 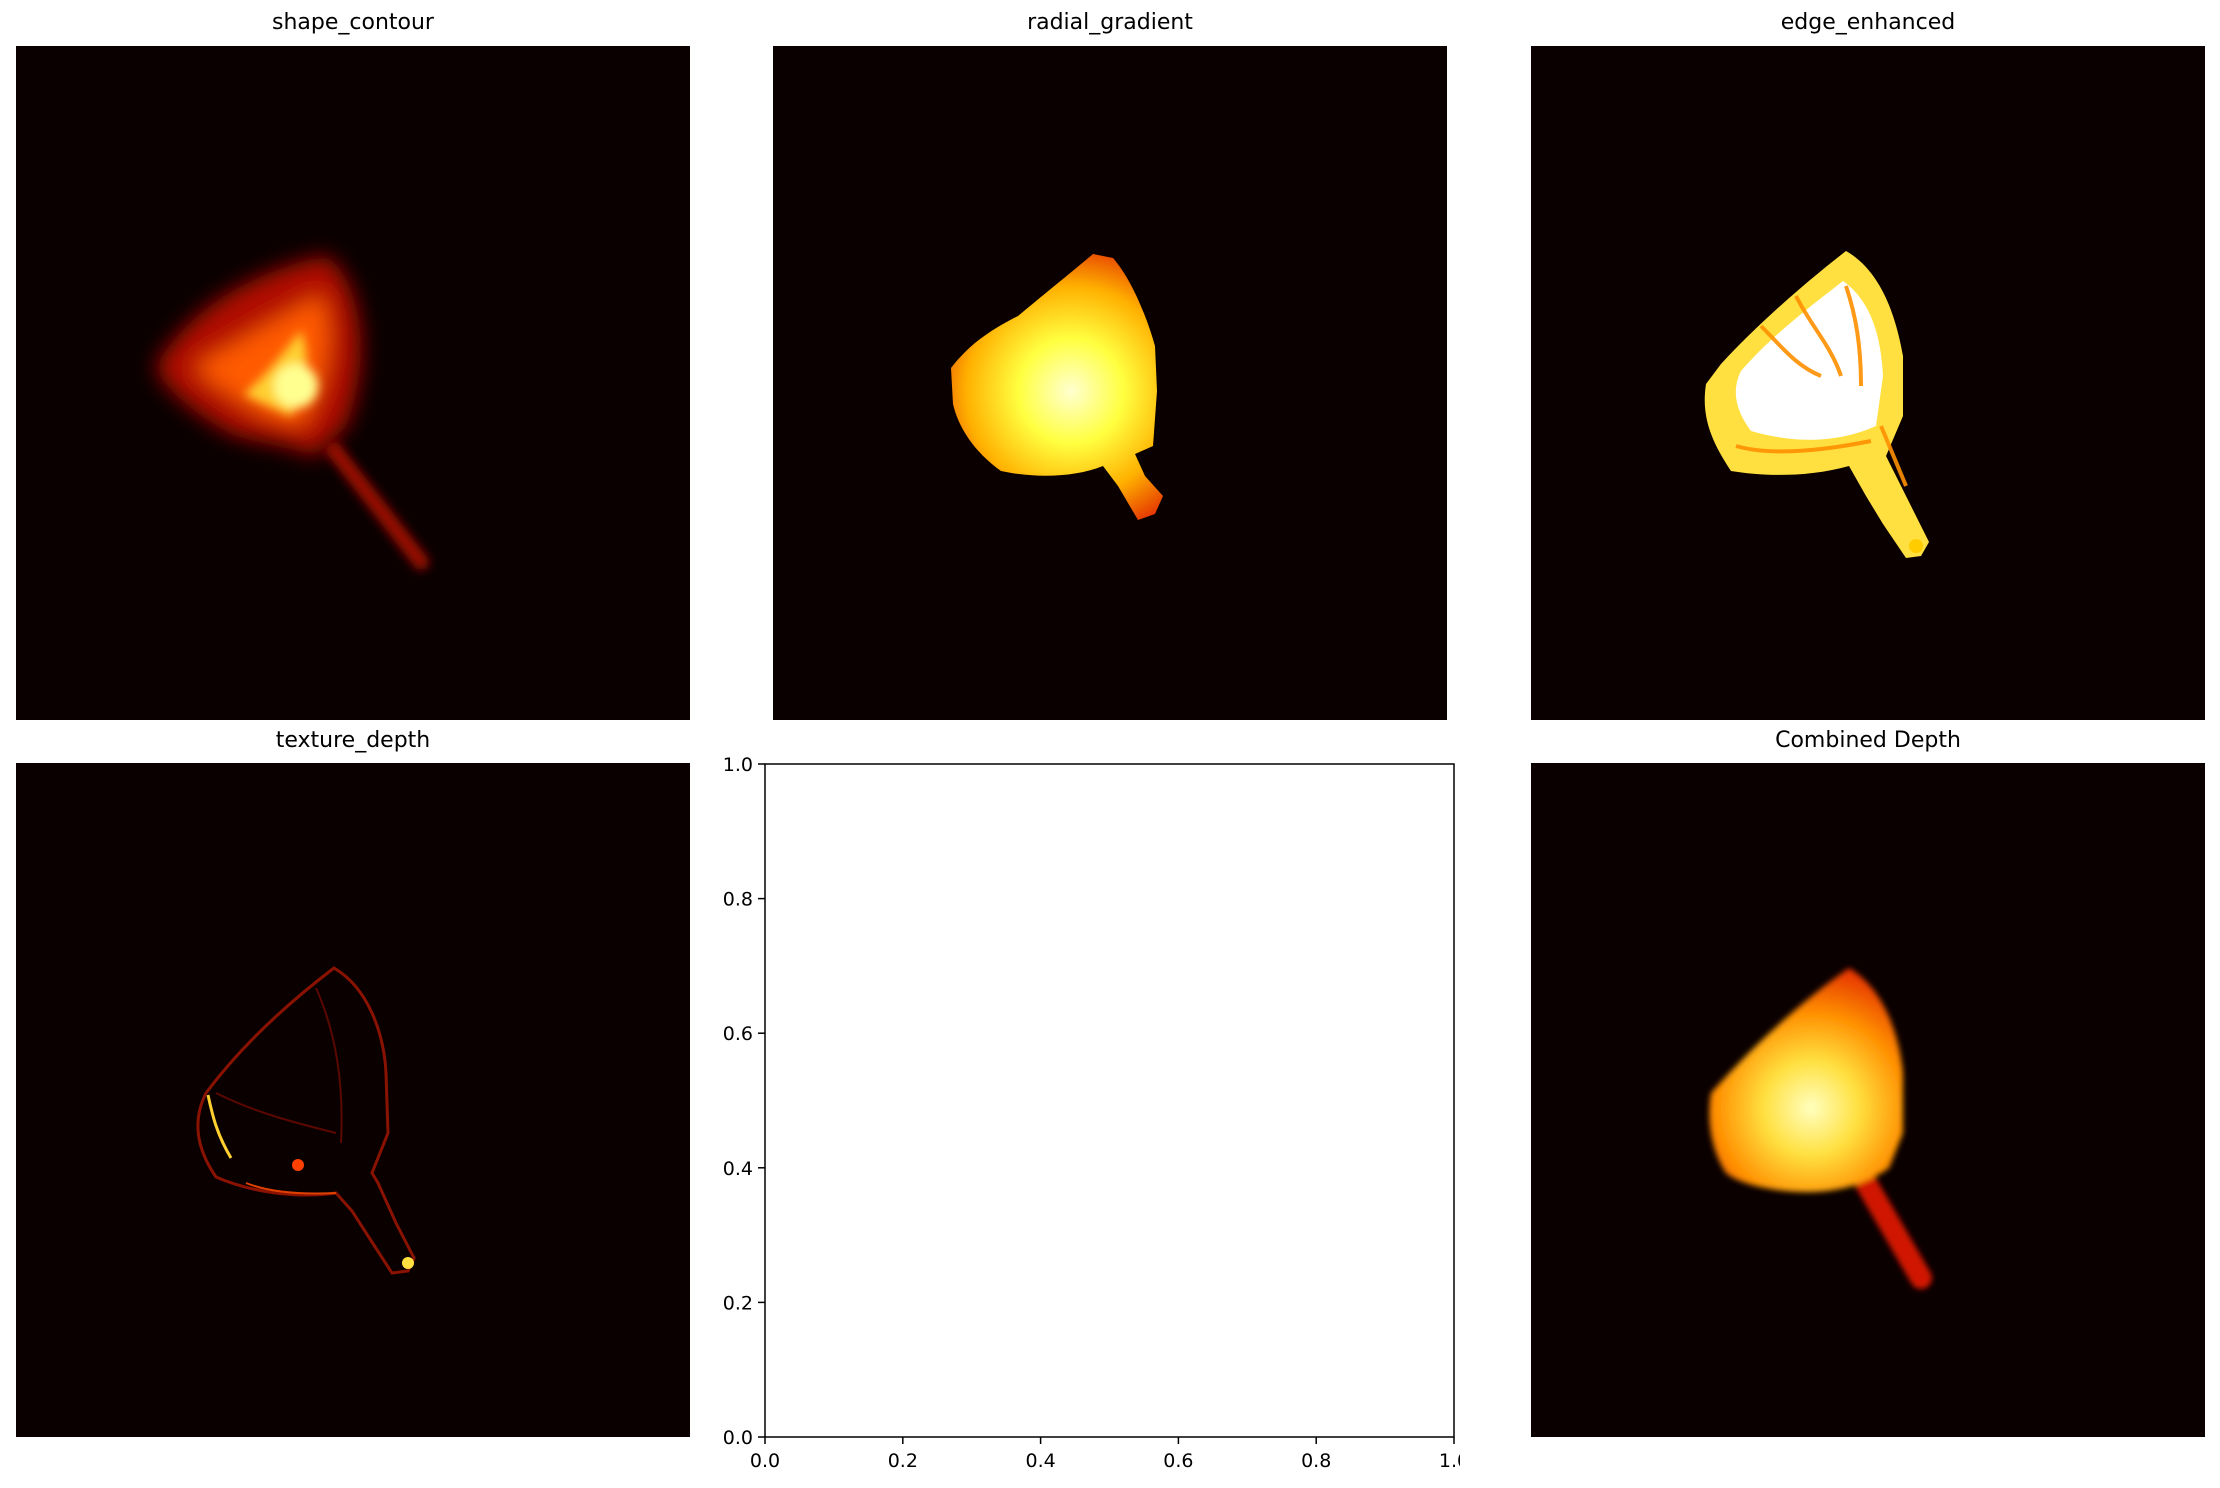 What do you see at coordinates (1806, 1080) in the screenshot?
I see `combined-shape` at bounding box center [1806, 1080].